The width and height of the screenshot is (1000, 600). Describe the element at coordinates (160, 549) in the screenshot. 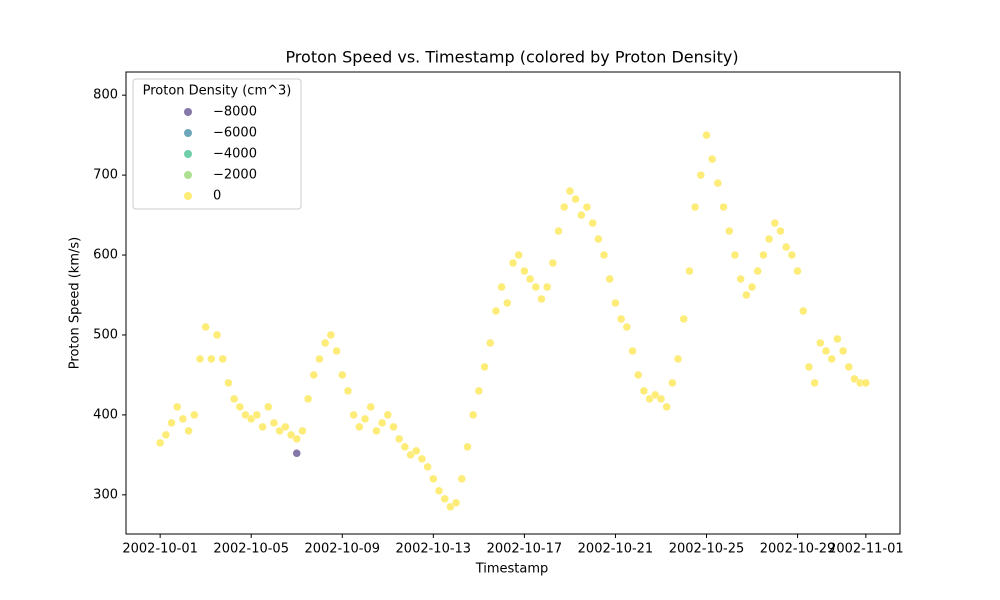

I see `x-tick-label: 2002-10-01` at that location.